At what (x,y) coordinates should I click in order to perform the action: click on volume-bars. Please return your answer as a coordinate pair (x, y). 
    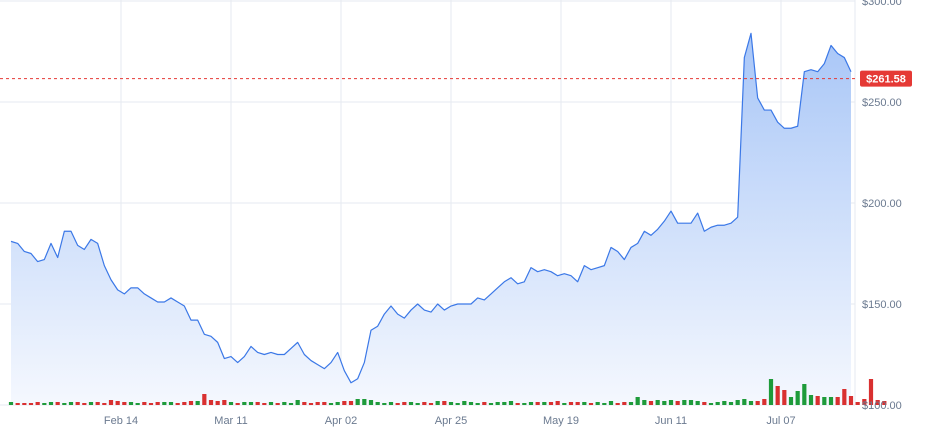
    Looking at the image, I should click on (447, 392).